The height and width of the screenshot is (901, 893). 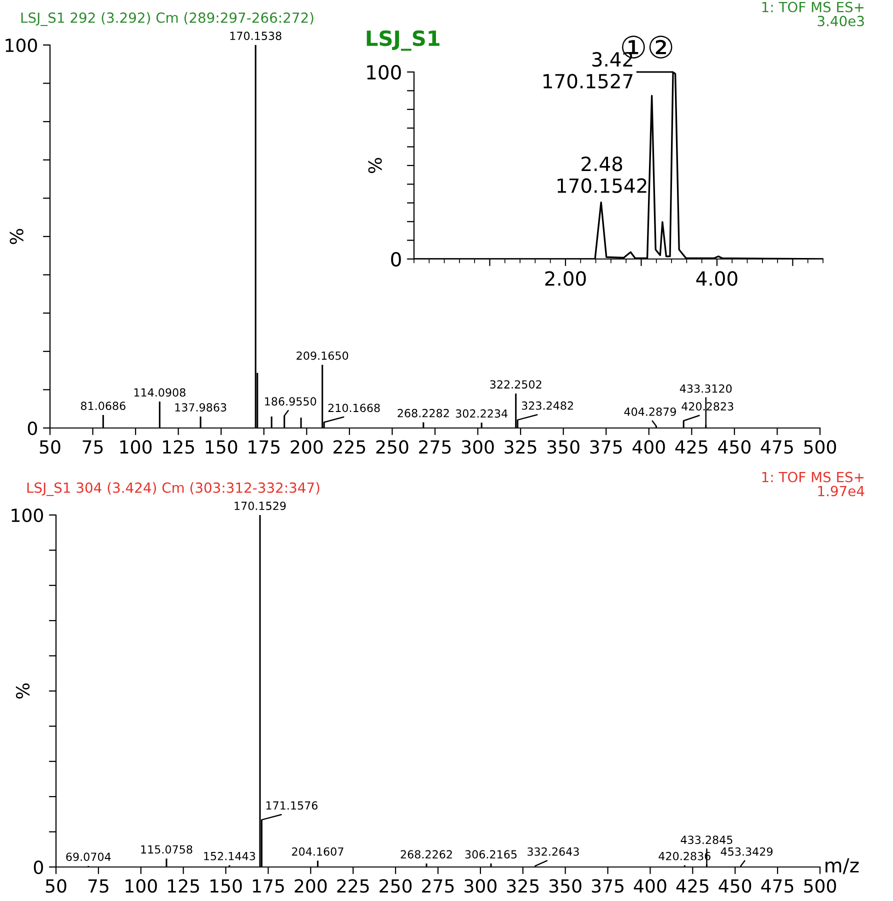 I want to click on annotation: 268.2262, so click(x=426, y=854).